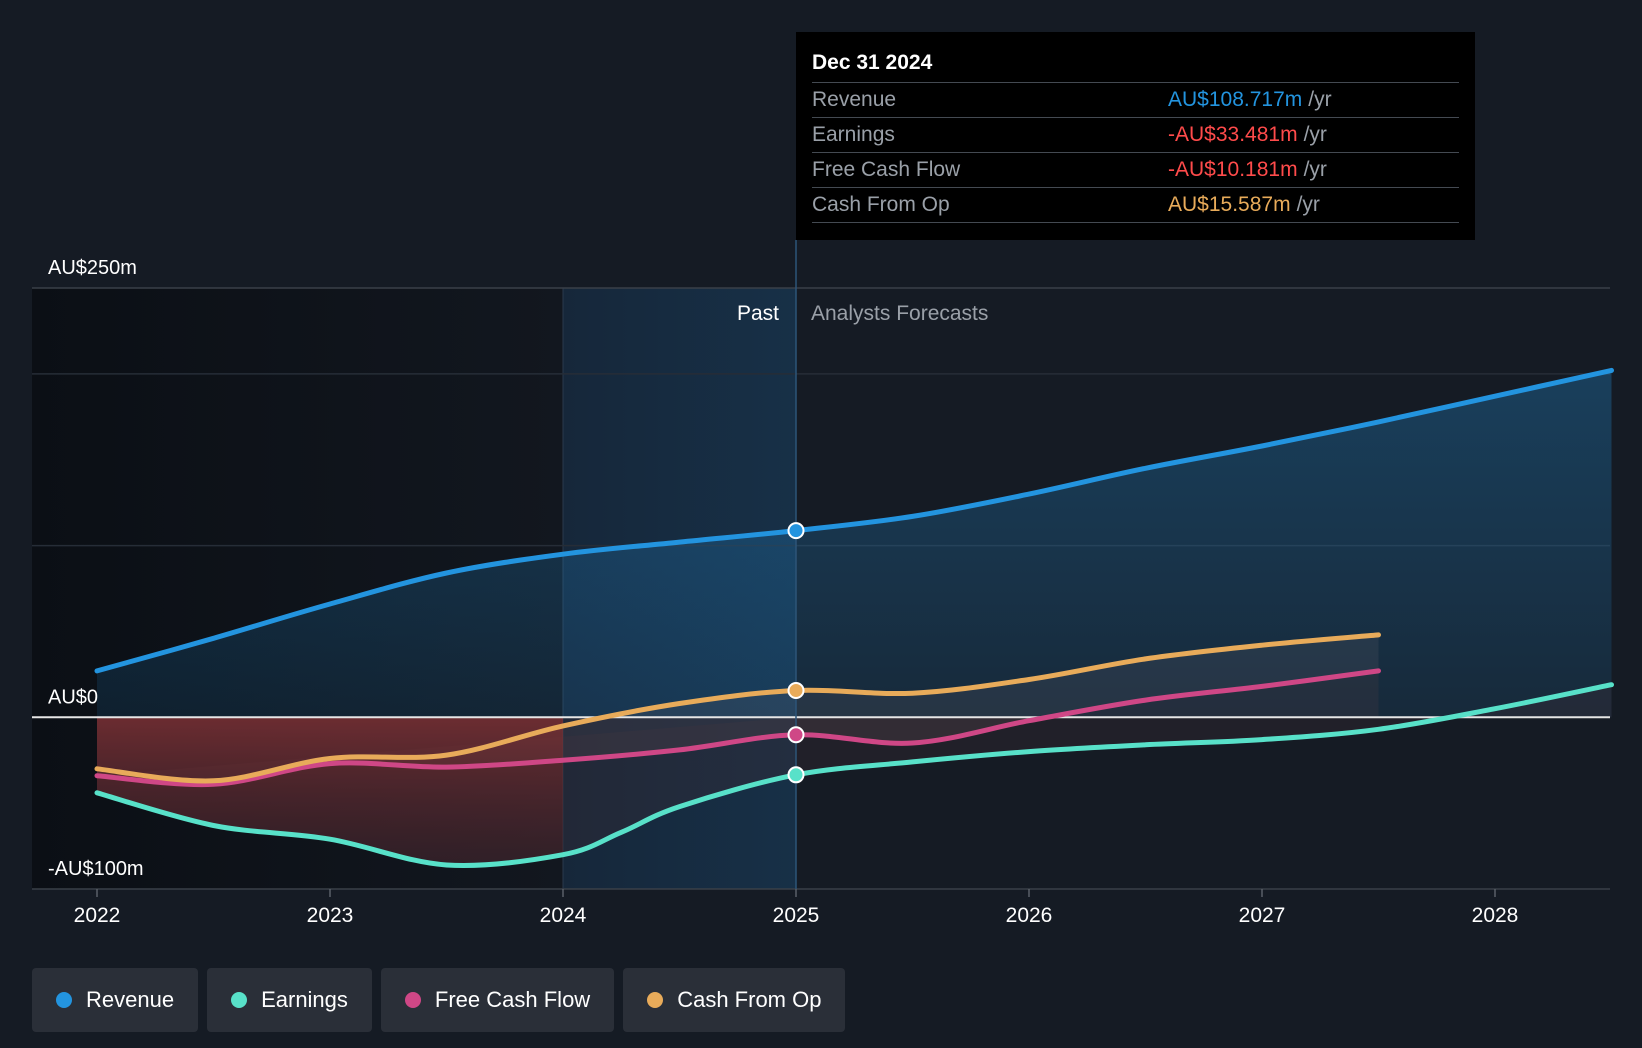  What do you see at coordinates (853, 134) in the screenshot?
I see `tooltip-label: Earnings` at bounding box center [853, 134].